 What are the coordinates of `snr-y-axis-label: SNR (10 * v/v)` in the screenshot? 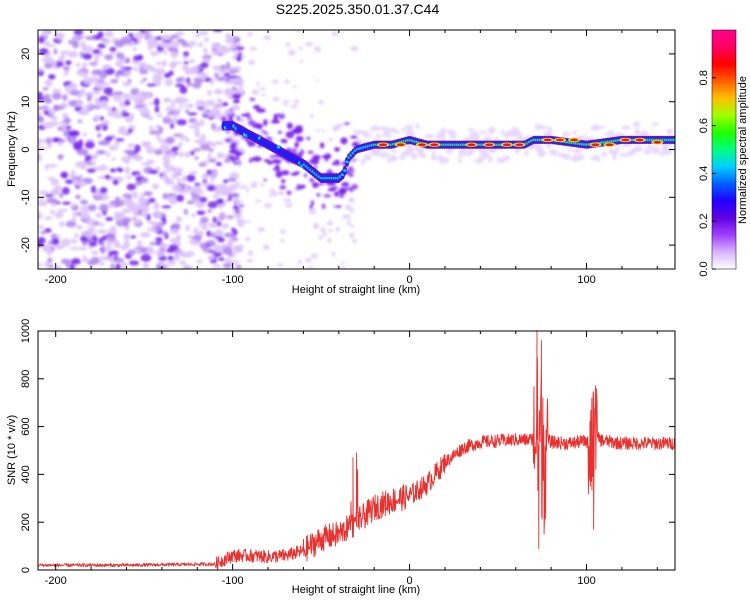 It's located at (12, 450).